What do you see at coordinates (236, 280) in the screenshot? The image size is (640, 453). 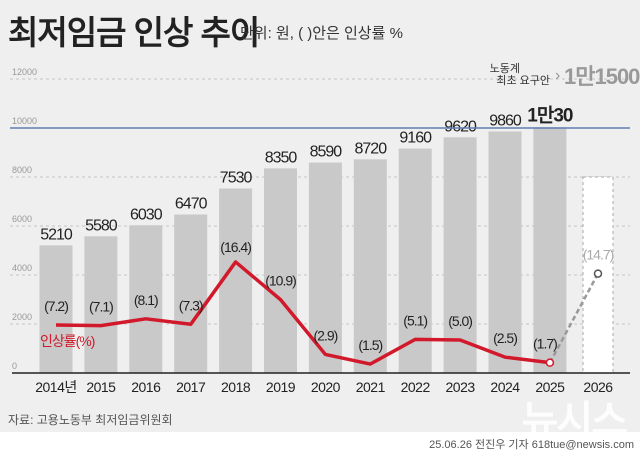 I see `bar-2018` at bounding box center [236, 280].